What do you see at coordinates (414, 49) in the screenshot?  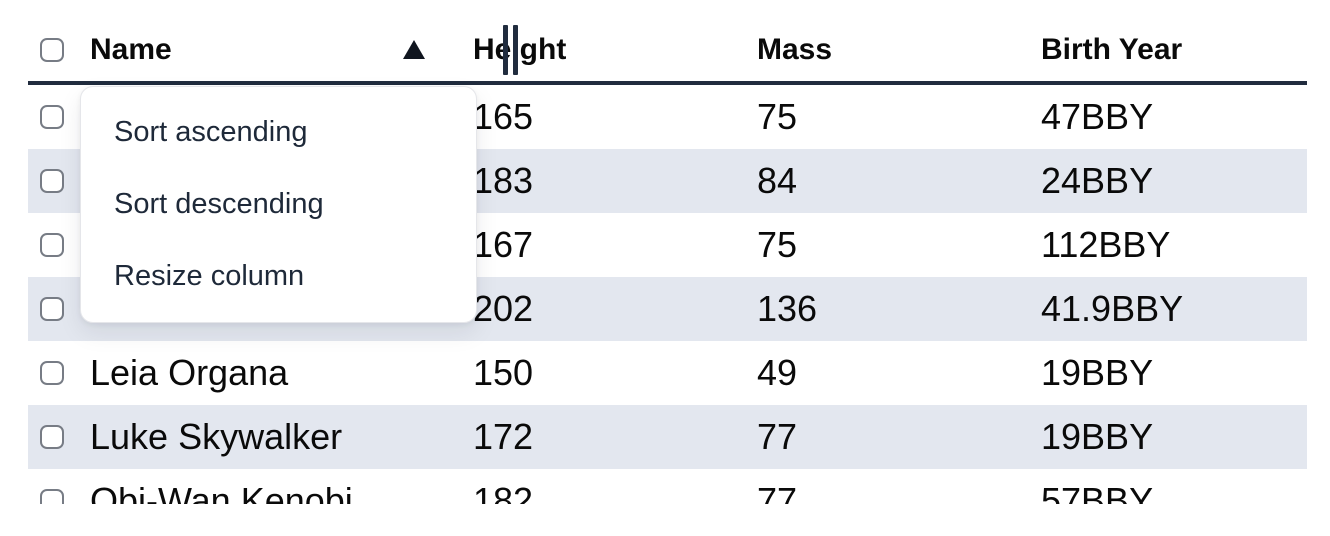 I see `sort-ascending-icon` at bounding box center [414, 49].